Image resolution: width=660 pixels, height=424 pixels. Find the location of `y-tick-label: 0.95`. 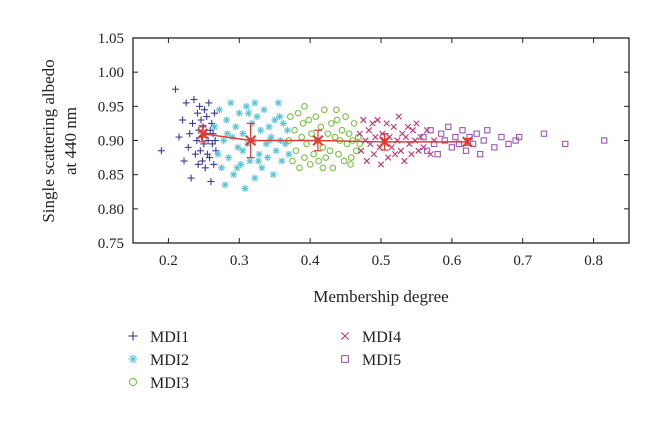

y-tick-label: 0.95 is located at coordinates (111, 107).